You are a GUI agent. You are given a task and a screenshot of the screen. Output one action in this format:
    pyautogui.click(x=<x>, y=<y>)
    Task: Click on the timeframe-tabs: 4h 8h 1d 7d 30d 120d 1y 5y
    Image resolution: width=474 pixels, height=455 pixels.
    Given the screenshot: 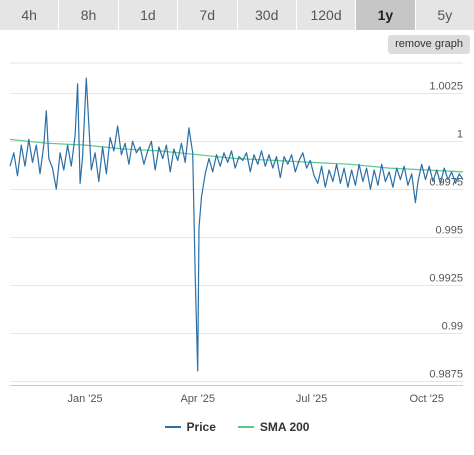 What is the action you would take?
    pyautogui.click(x=237, y=15)
    